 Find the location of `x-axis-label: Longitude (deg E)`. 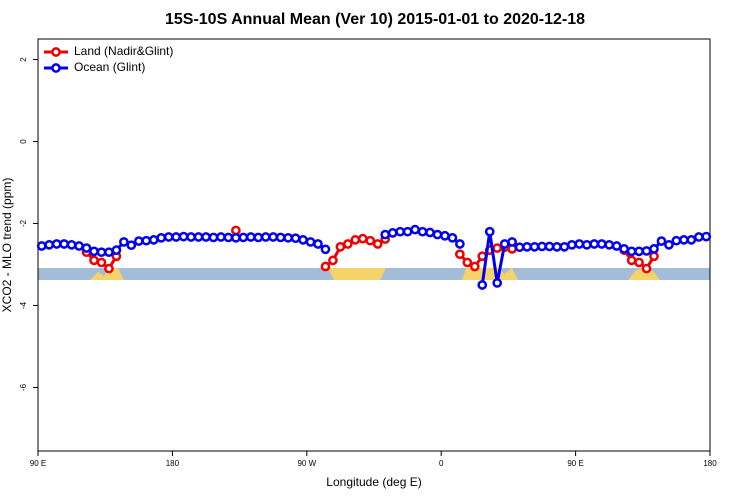

x-axis-label: Longitude (deg E) is located at coordinates (373, 482).